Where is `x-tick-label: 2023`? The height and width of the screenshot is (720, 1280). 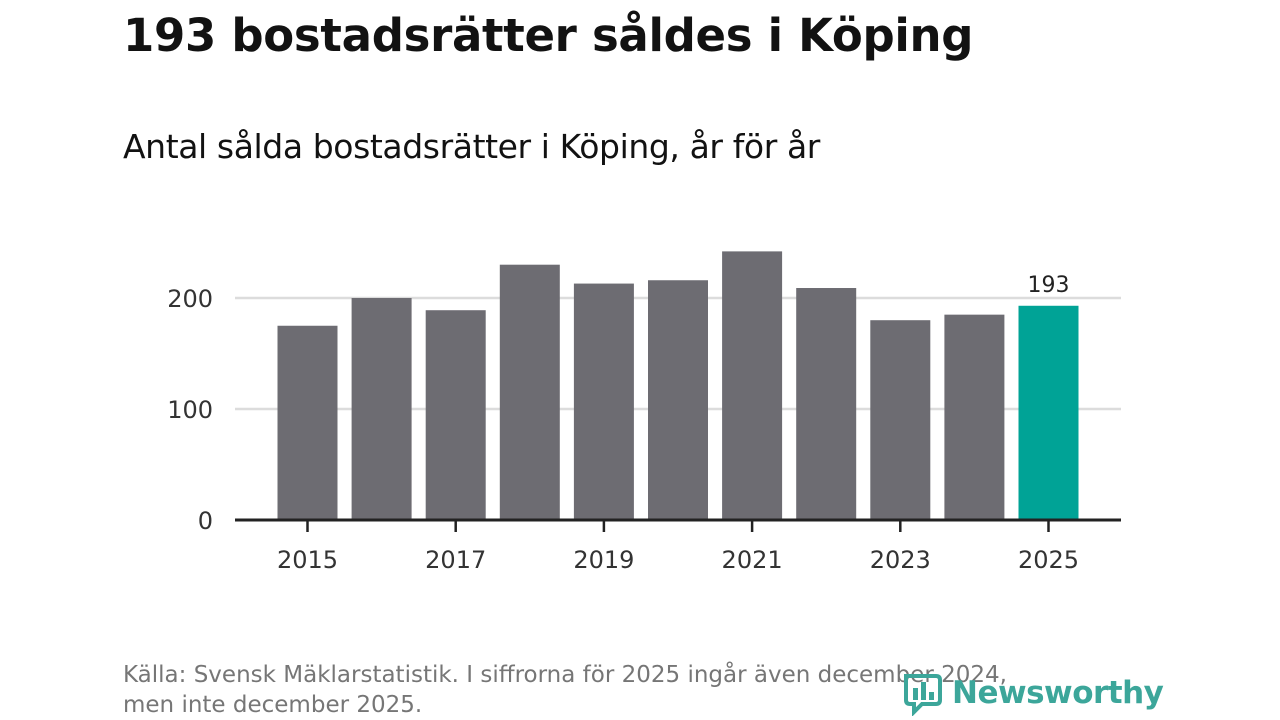
x-tick-label: 2023 is located at coordinates (900, 560).